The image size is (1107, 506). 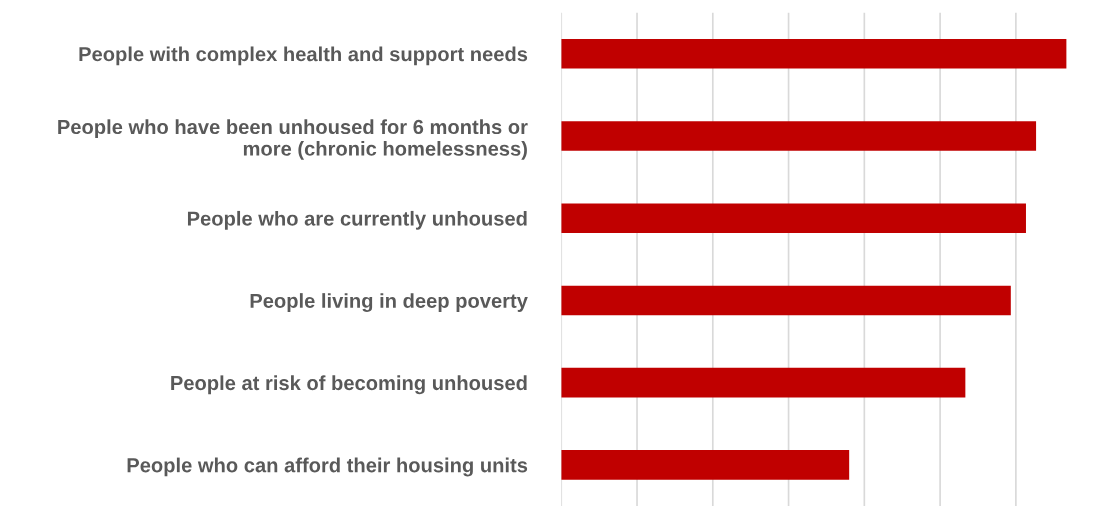 I want to click on y-tick-label: People with complex health and support needs, so click(x=303, y=56).